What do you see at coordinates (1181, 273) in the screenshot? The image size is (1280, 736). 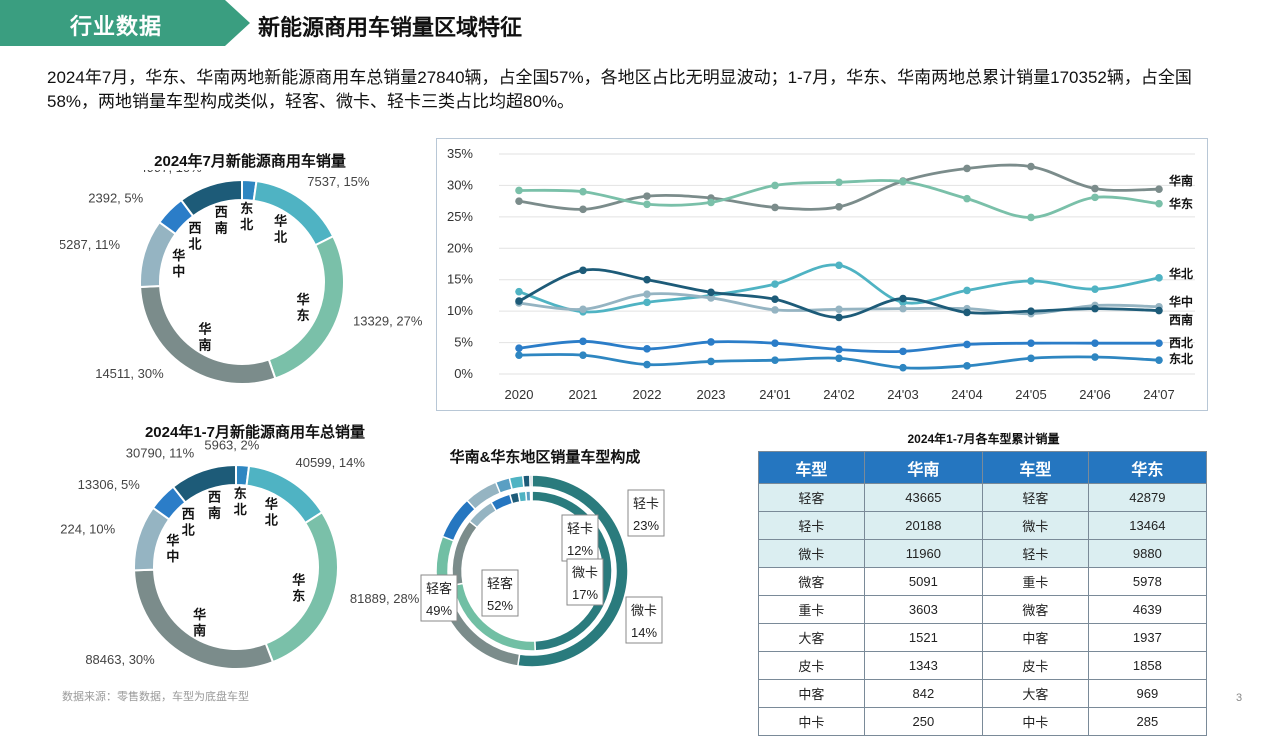 I see `series-end-label-华北: 华北` at bounding box center [1181, 273].